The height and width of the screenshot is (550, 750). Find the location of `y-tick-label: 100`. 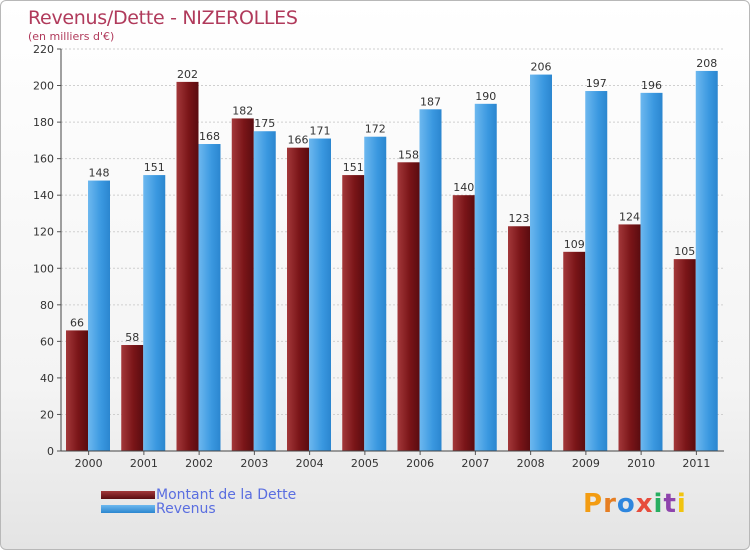

y-tick-label: 100 is located at coordinates (43, 268).